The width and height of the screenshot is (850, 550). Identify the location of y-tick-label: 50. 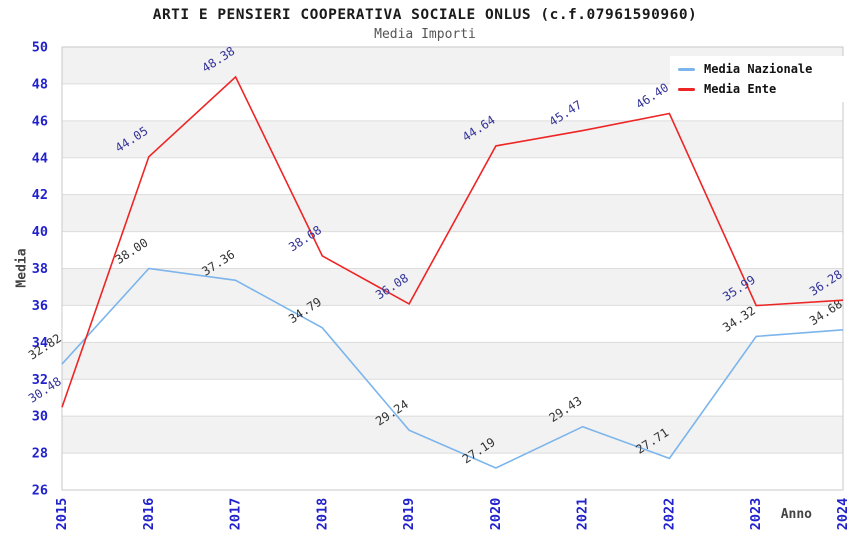
(40, 48).